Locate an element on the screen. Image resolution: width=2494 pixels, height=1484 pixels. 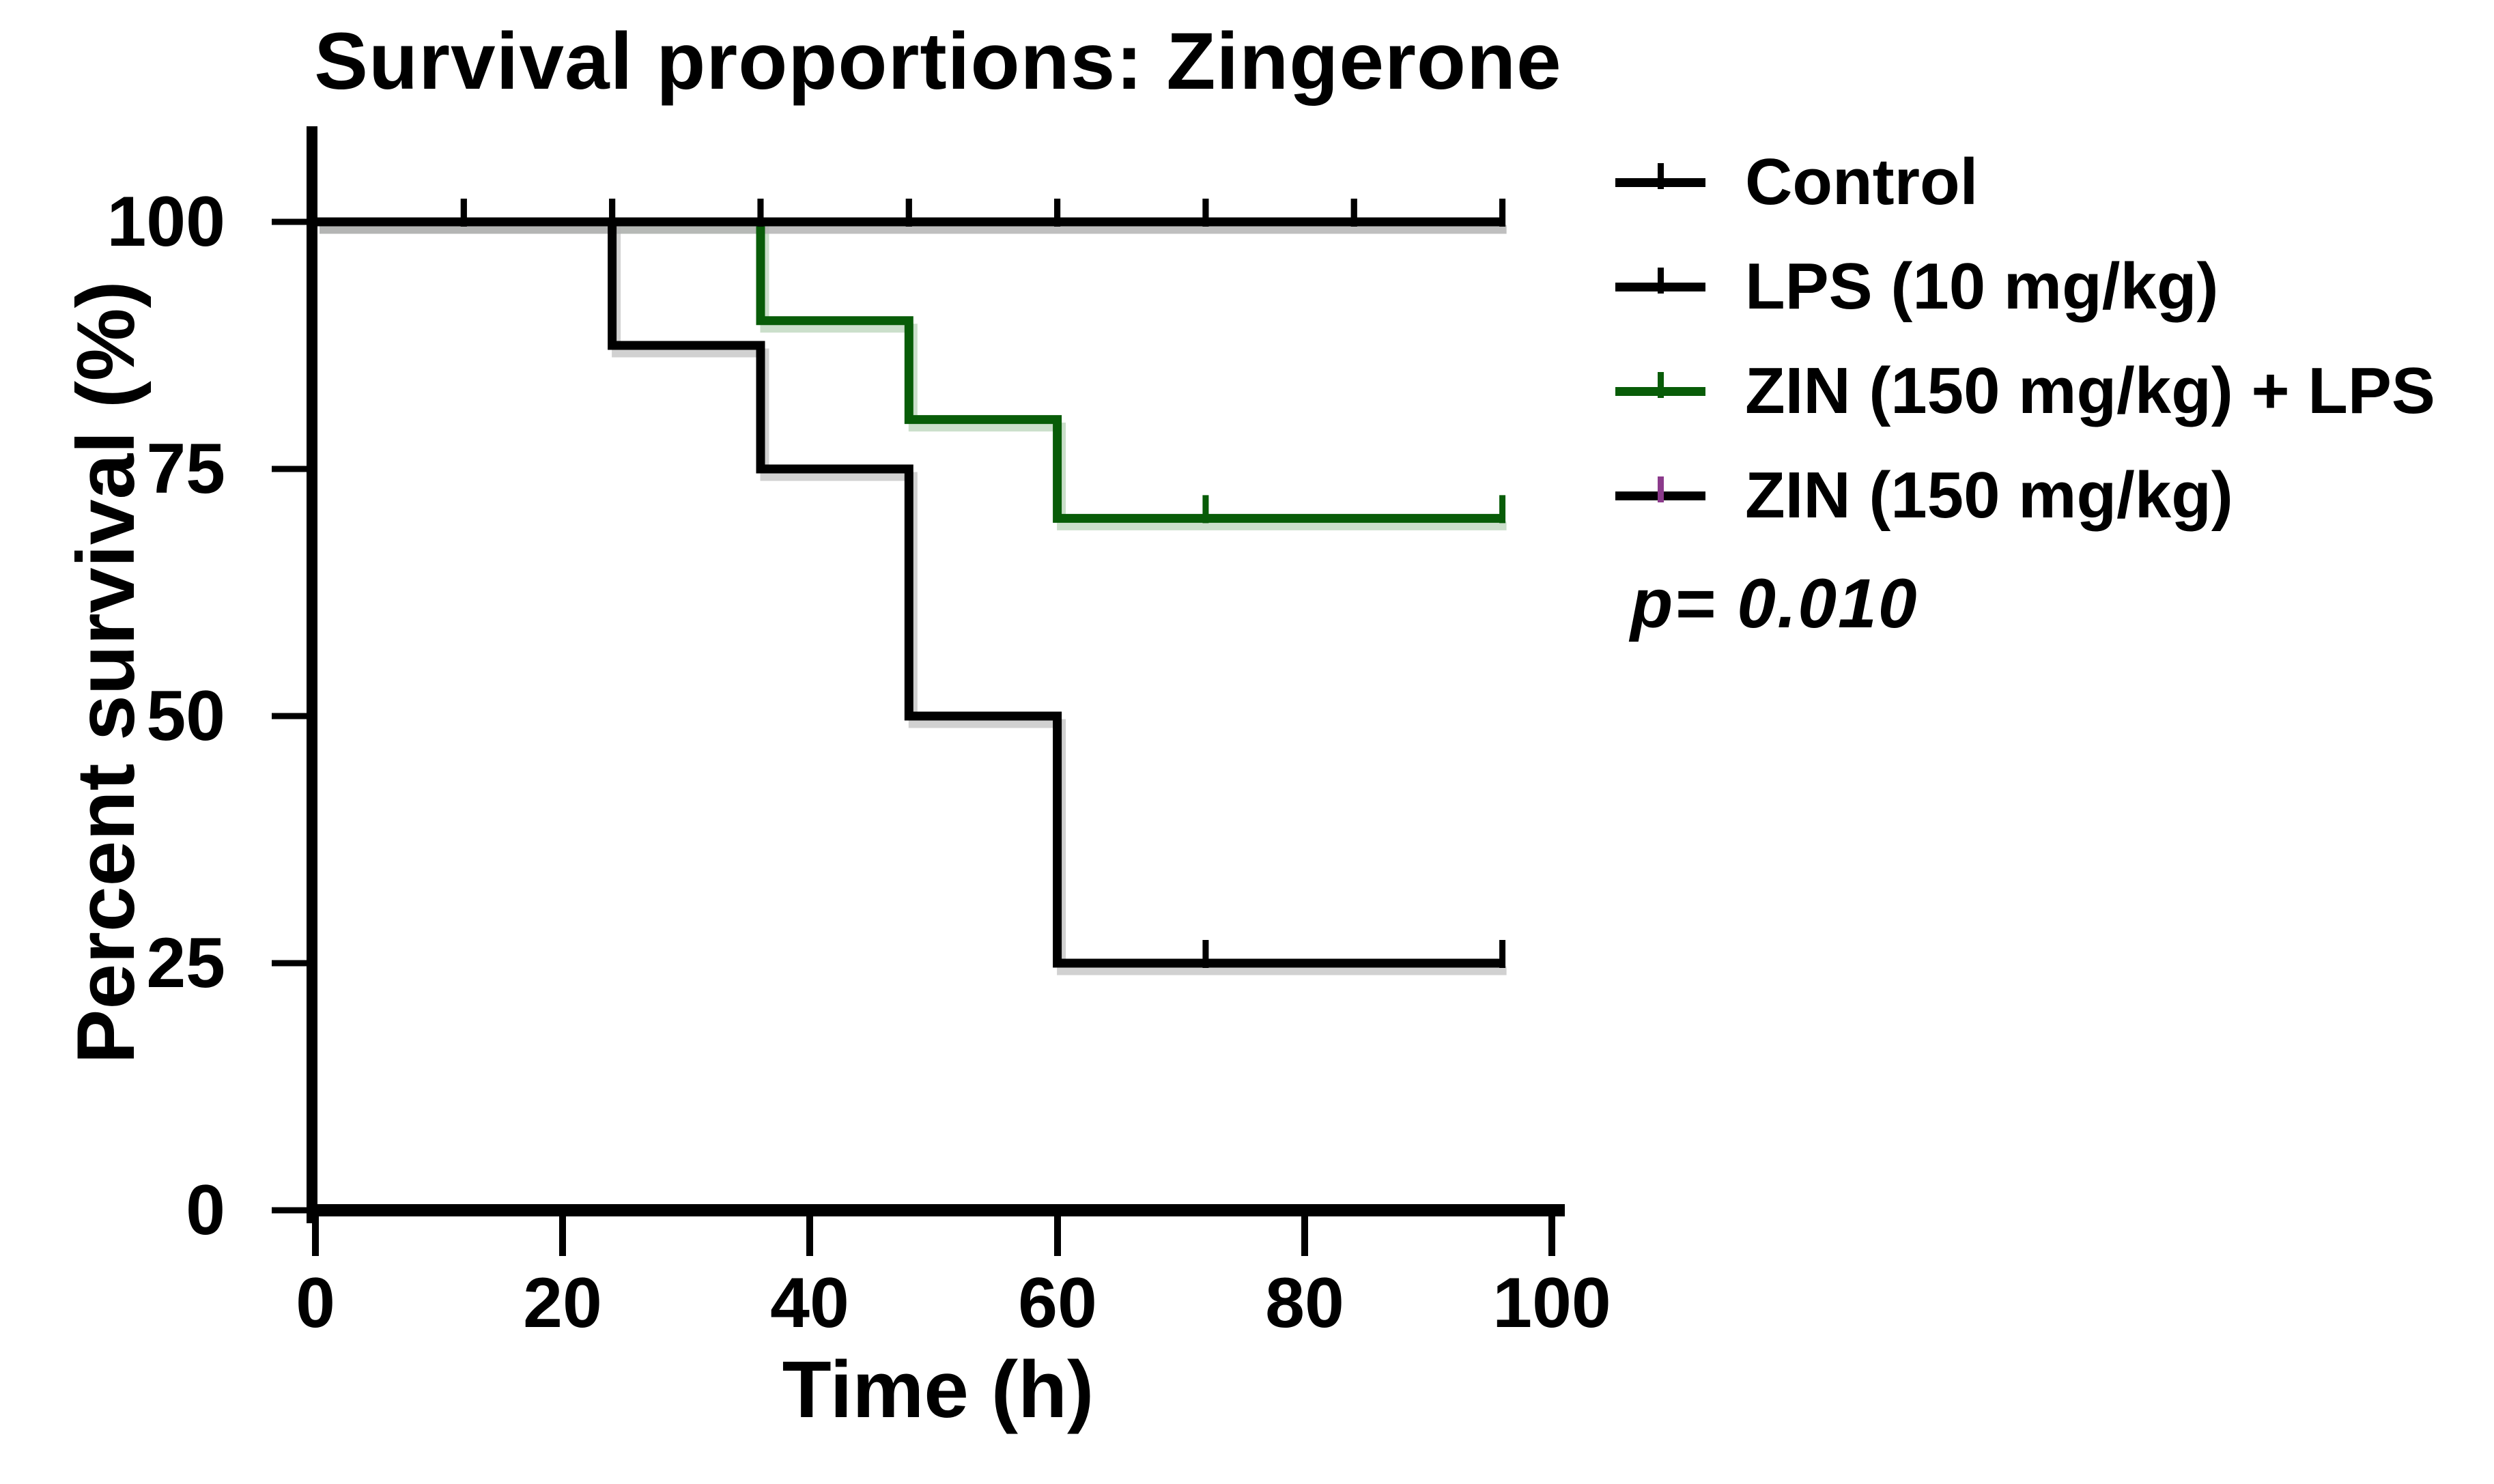
x-tick-label: 100 is located at coordinates (1551, 1303).